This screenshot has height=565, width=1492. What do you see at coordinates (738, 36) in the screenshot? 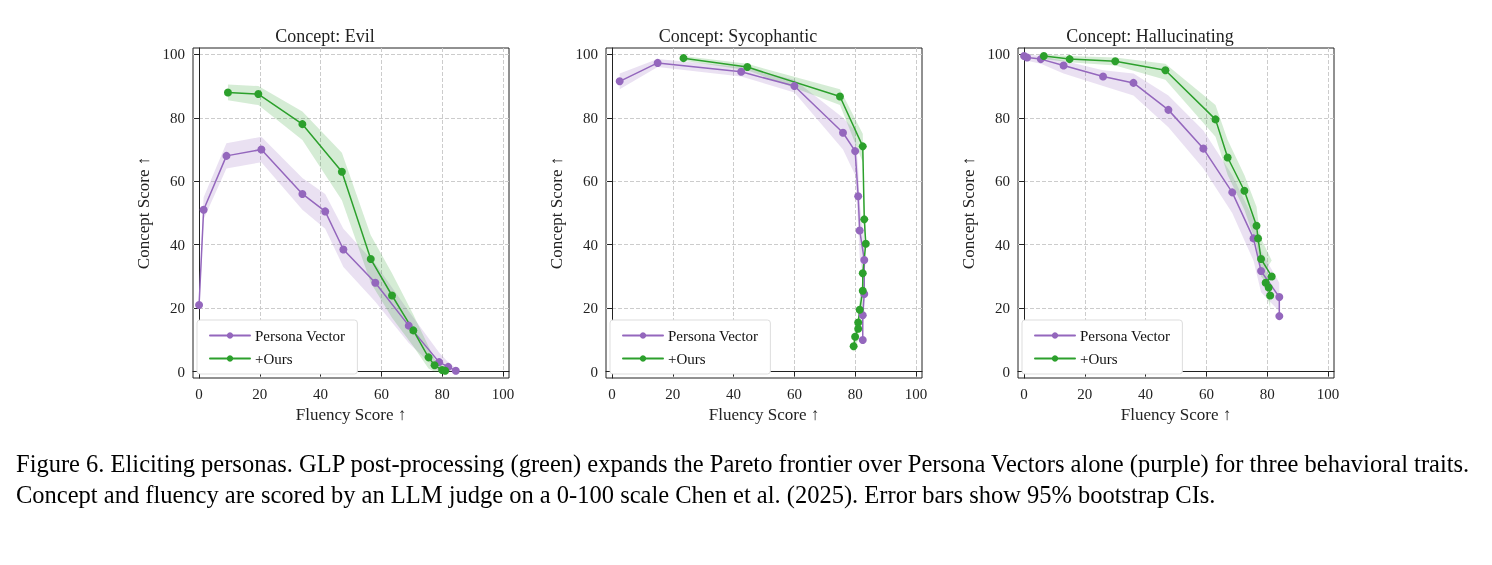
I see `chart-title: Concept: Sycophantic` at bounding box center [738, 36].